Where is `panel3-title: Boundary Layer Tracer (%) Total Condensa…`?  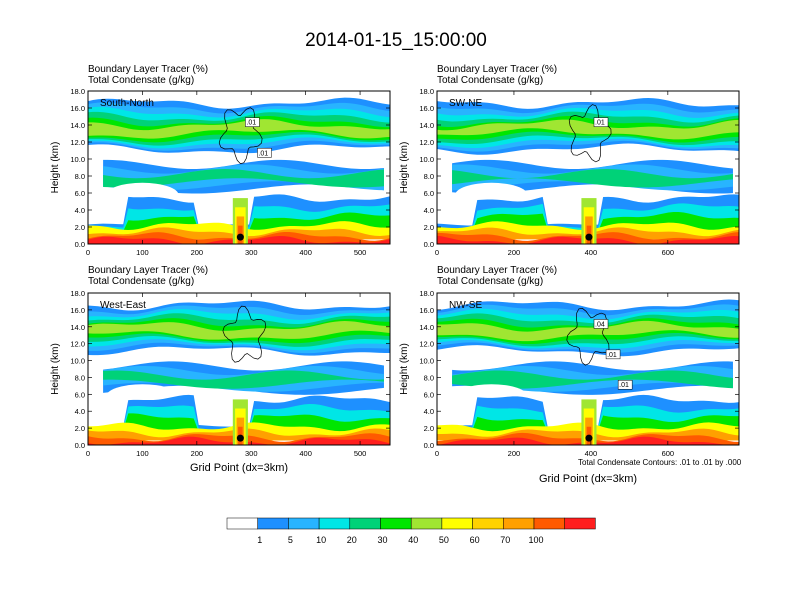
panel3-title: Boundary Layer Tracer (%) Total Condensa… is located at coordinates (148, 276).